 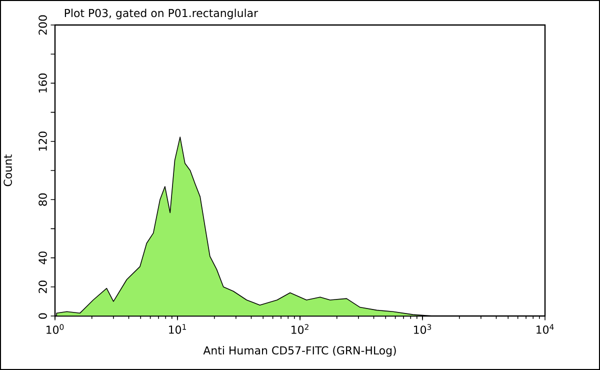 What do you see at coordinates (42, 258) in the screenshot?
I see `y-tick-label: 40` at bounding box center [42, 258].